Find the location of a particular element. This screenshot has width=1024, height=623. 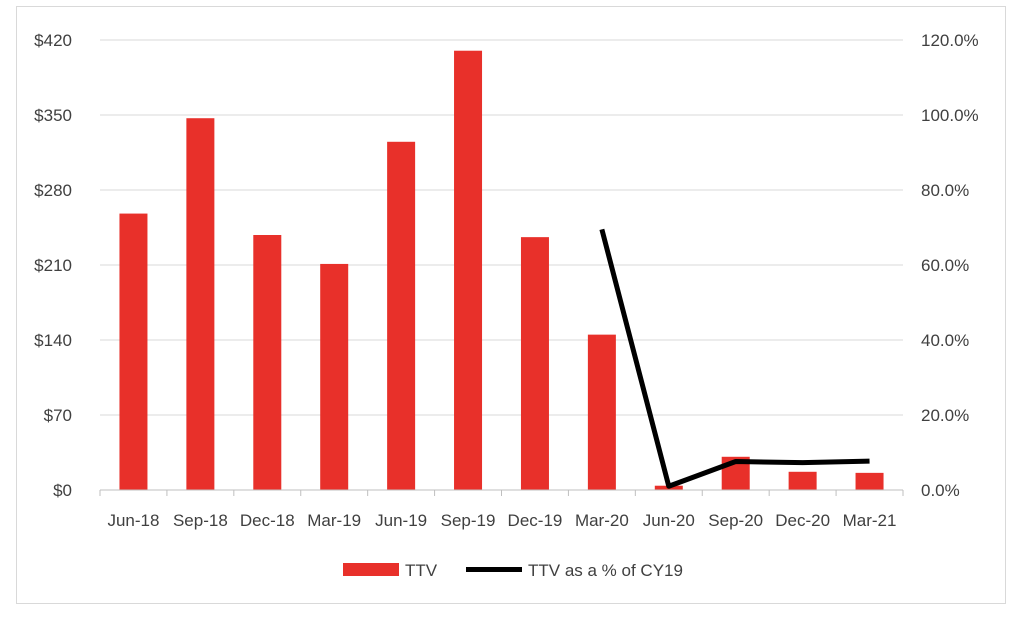

line-ttv-pct is located at coordinates (734, 358).